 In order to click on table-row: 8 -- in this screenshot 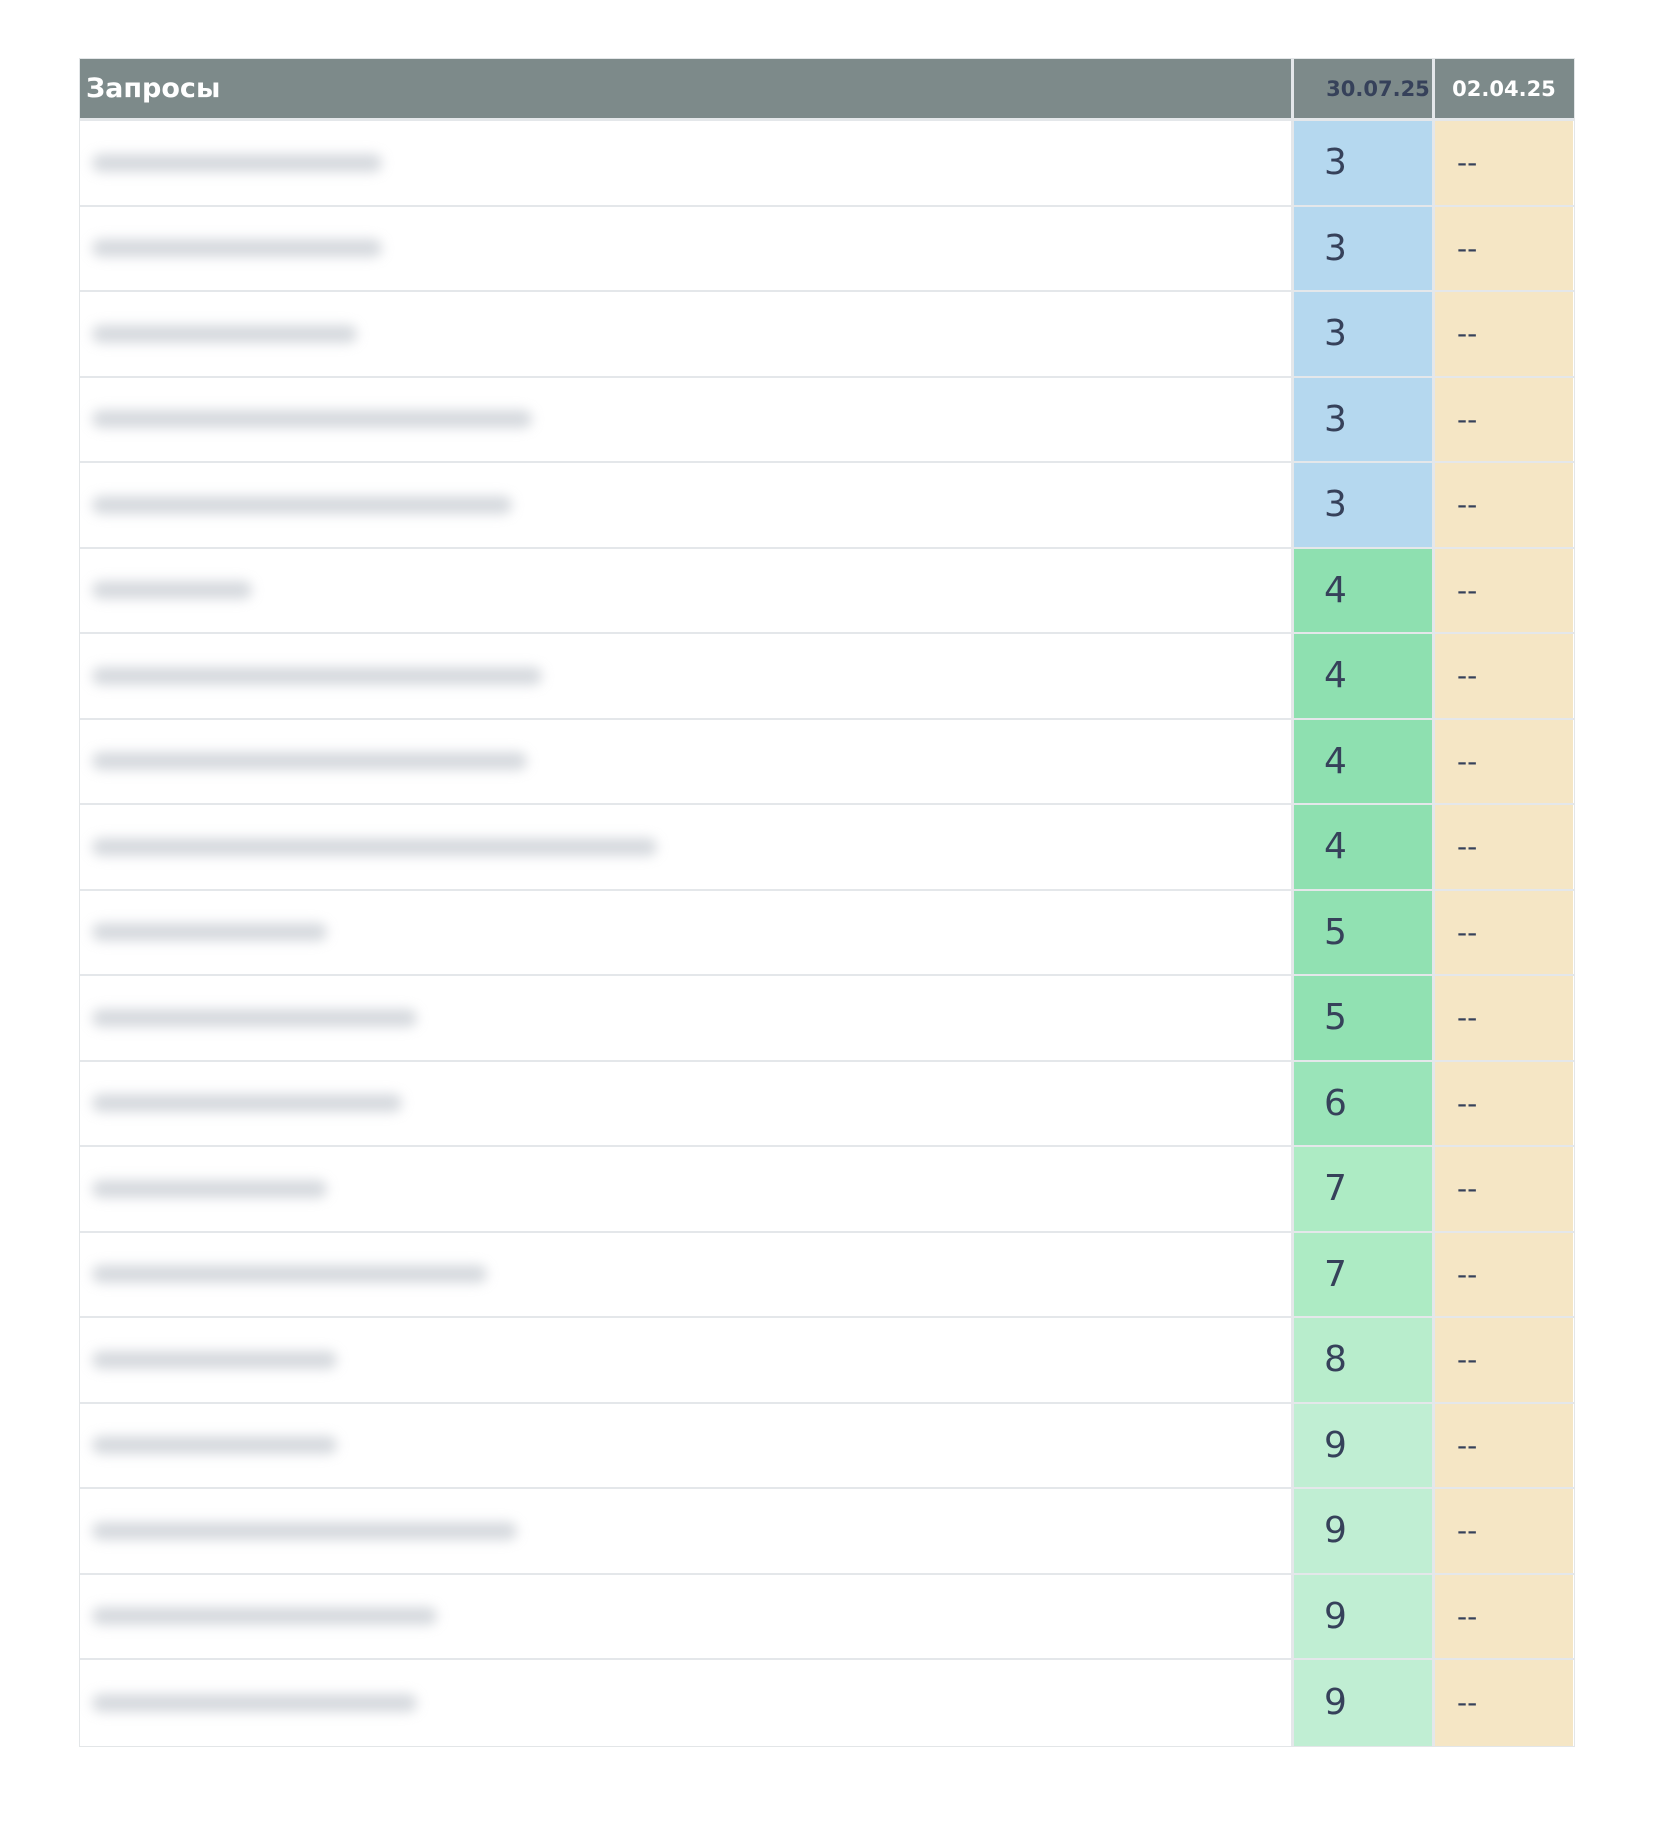, I will do `click(827, 1361)`.